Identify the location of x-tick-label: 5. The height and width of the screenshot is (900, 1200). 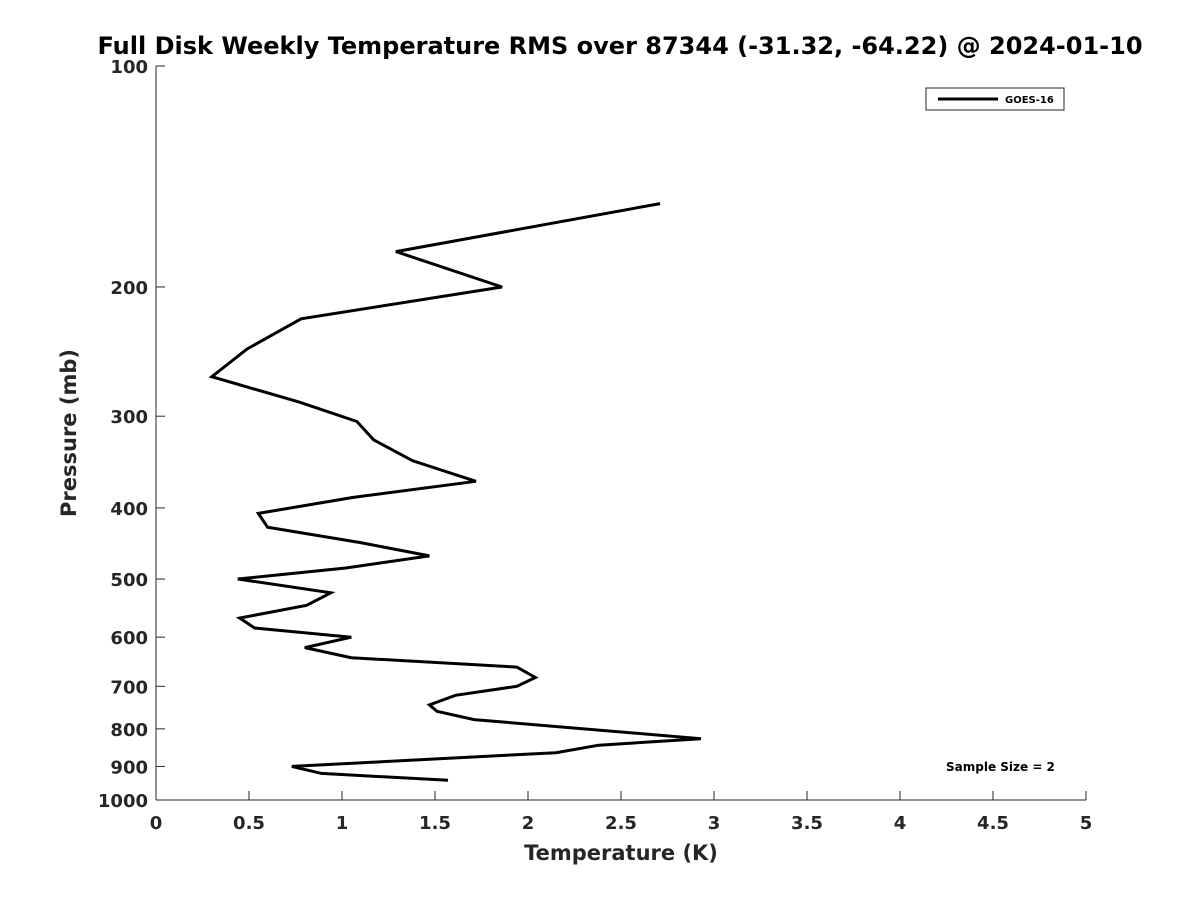
(1086, 823).